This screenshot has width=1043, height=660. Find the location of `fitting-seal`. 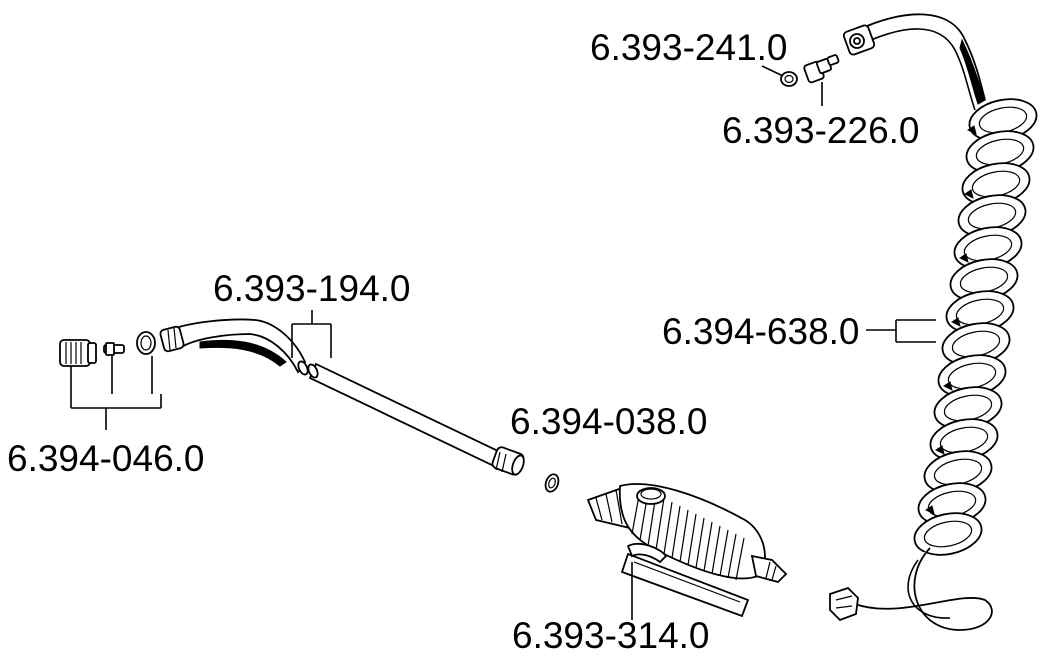

fitting-seal is located at coordinates (789, 79).